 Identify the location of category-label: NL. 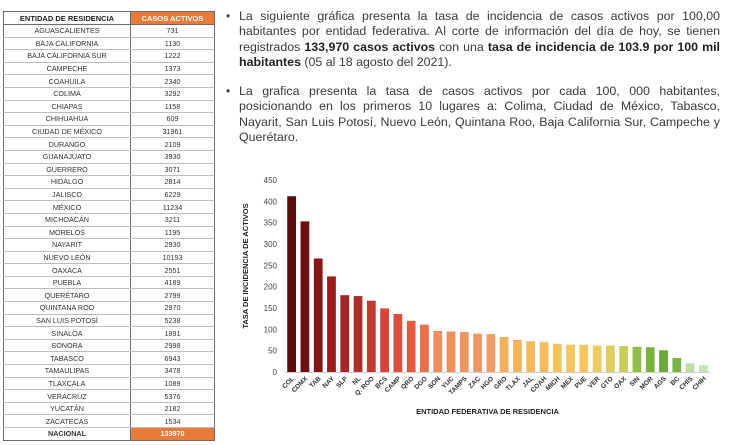
(356, 380).